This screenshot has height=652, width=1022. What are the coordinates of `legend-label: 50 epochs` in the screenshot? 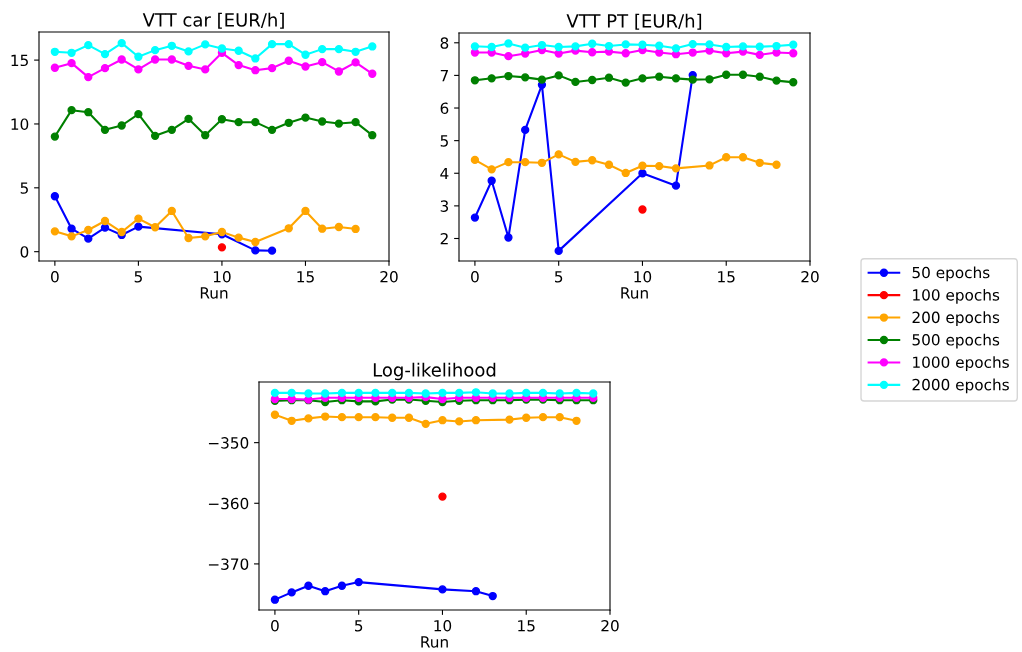 It's located at (951, 274).